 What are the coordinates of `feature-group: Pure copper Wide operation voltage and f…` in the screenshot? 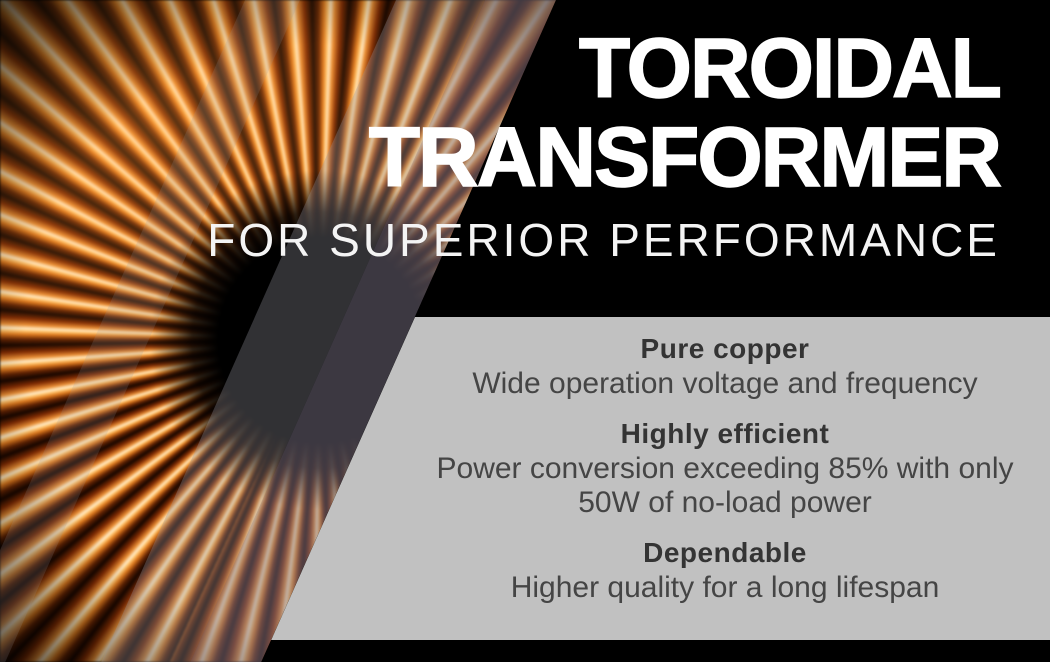 It's located at (725, 366).